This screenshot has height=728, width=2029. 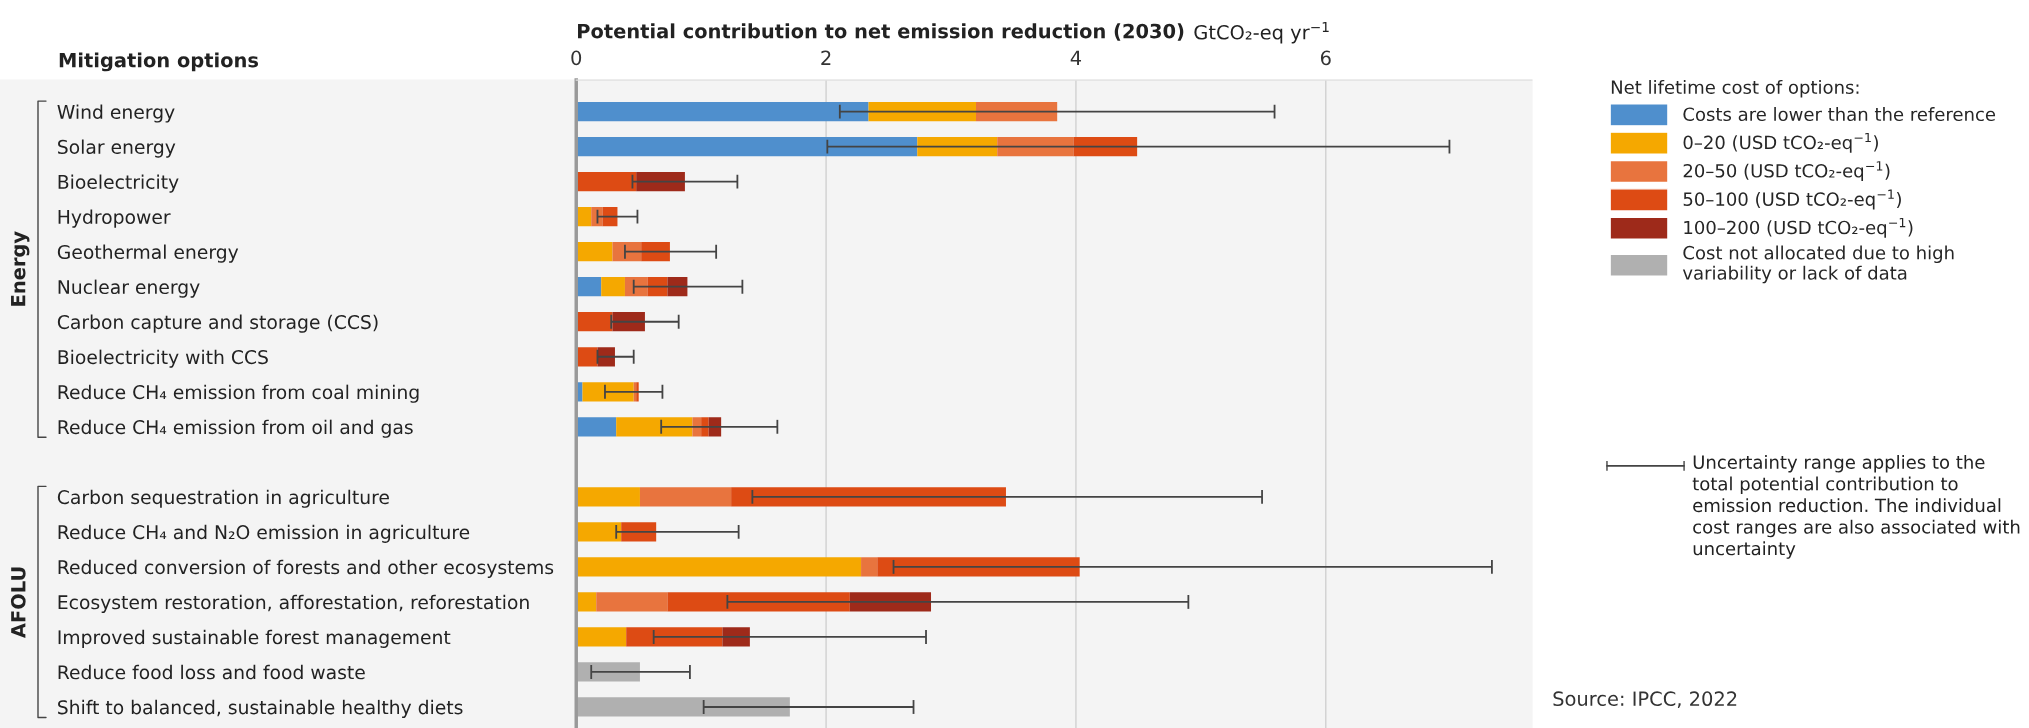 I want to click on x-tick-label: 6, so click(x=1325, y=58).